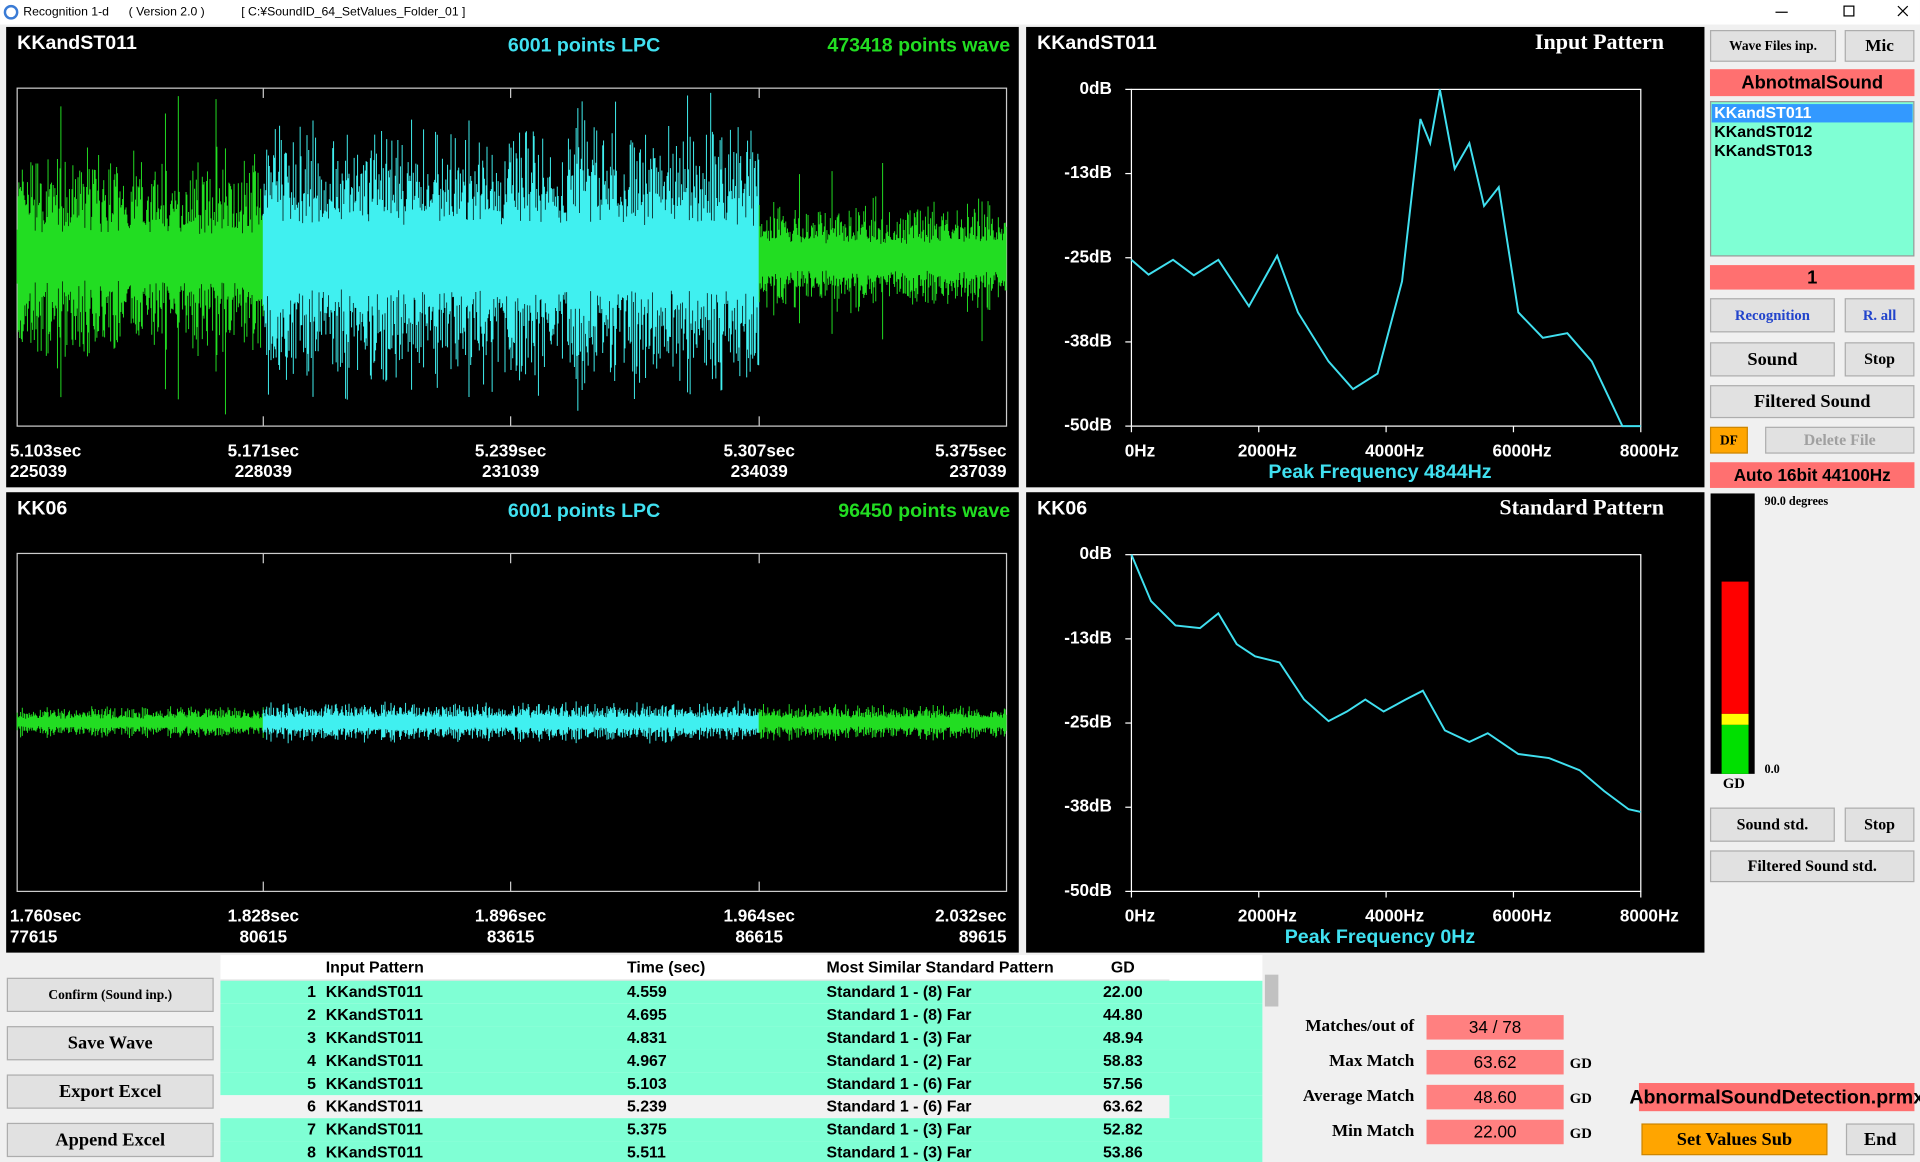 This screenshot has width=1920, height=1162. Describe the element at coordinates (1359, 1025) in the screenshot. I see `stat-label: Matches/out of` at that location.